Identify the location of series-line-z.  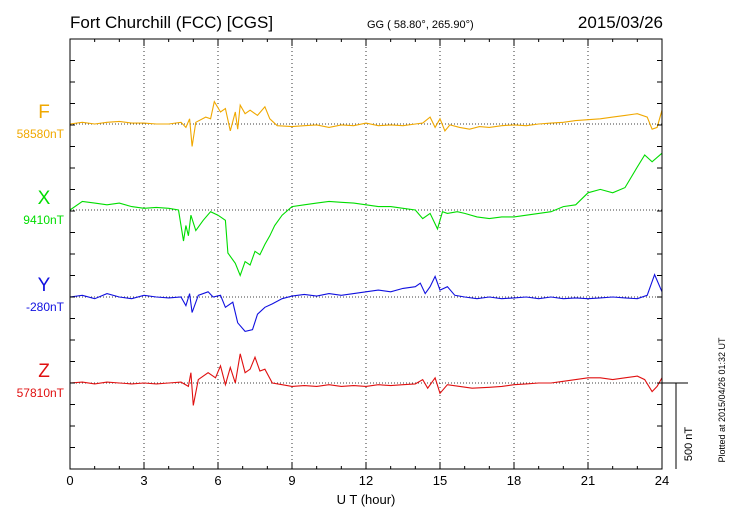
(366, 379).